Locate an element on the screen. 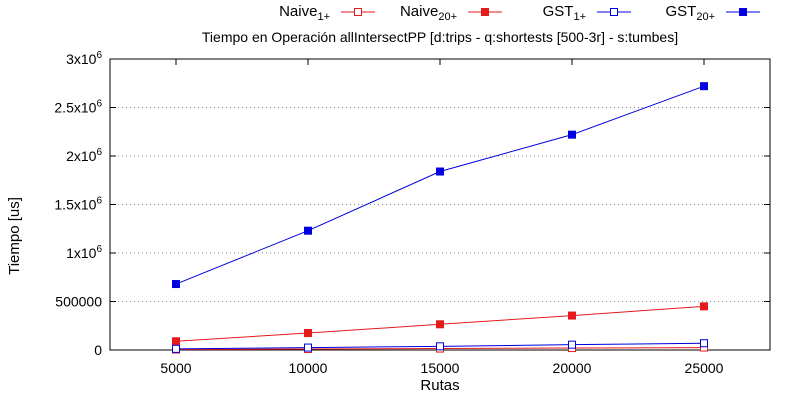  y-tick-base: 0 is located at coordinates (98, 350).